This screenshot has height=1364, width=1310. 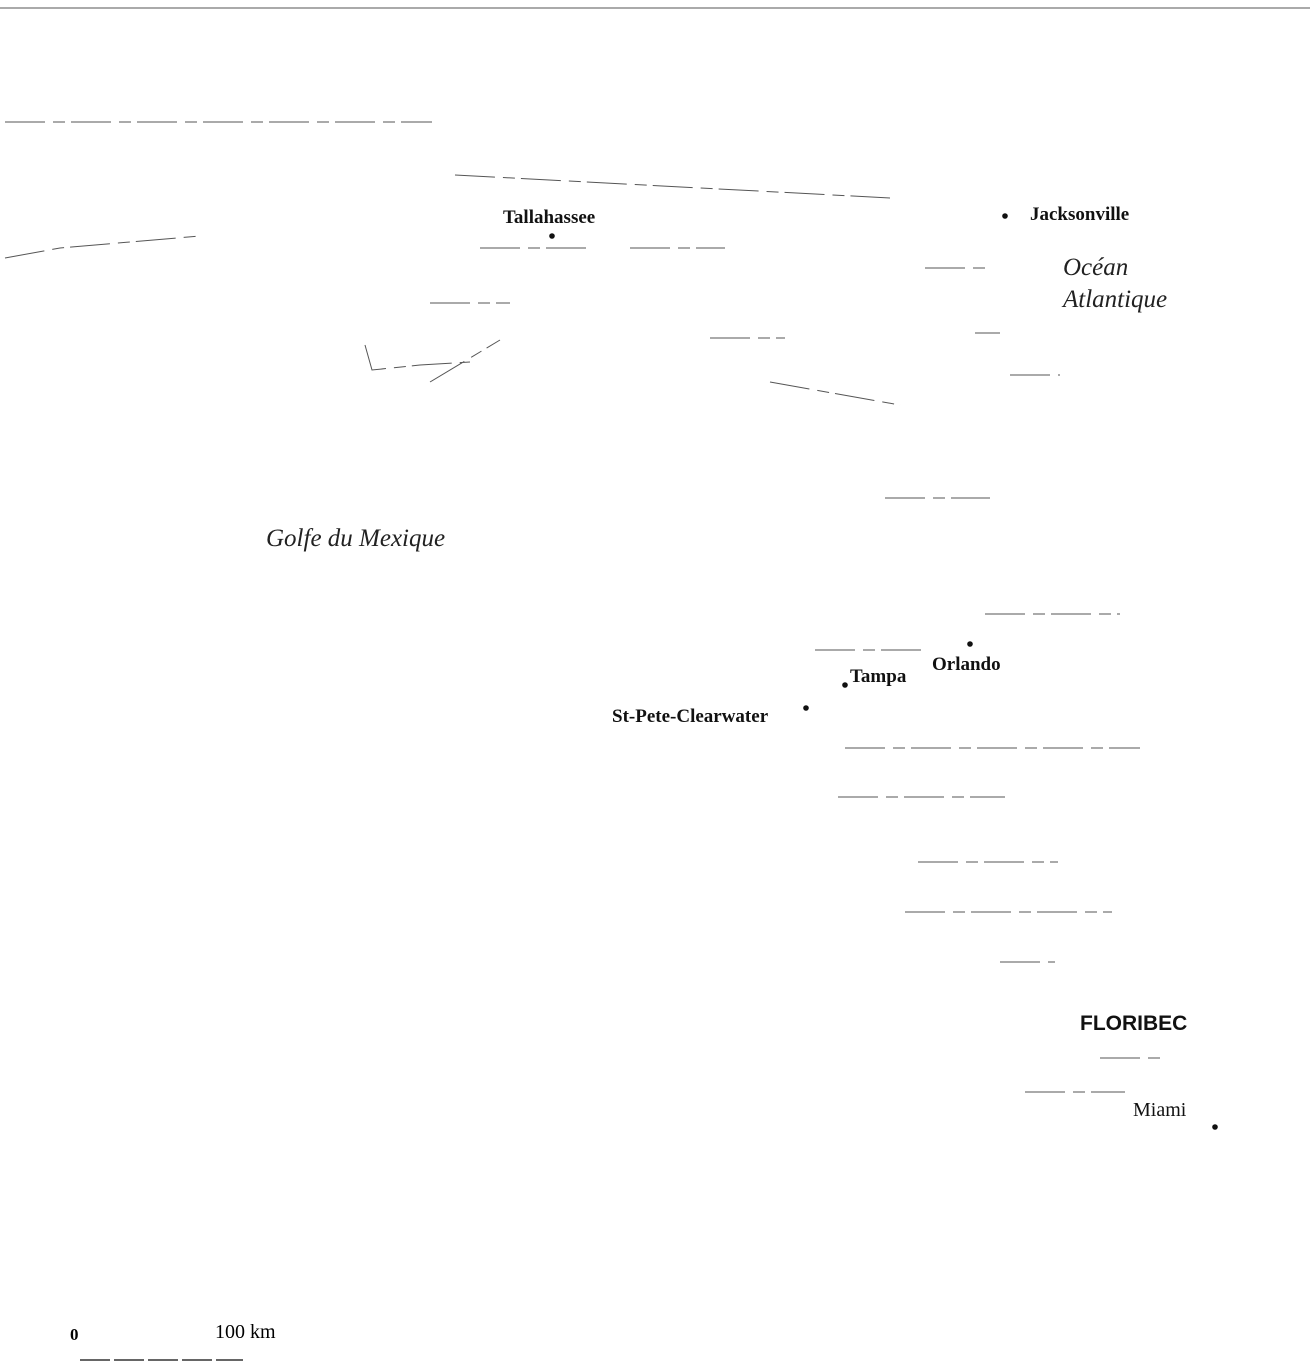 What do you see at coordinates (1114, 299) in the screenshot?
I see `ocean-label: Atlantique` at bounding box center [1114, 299].